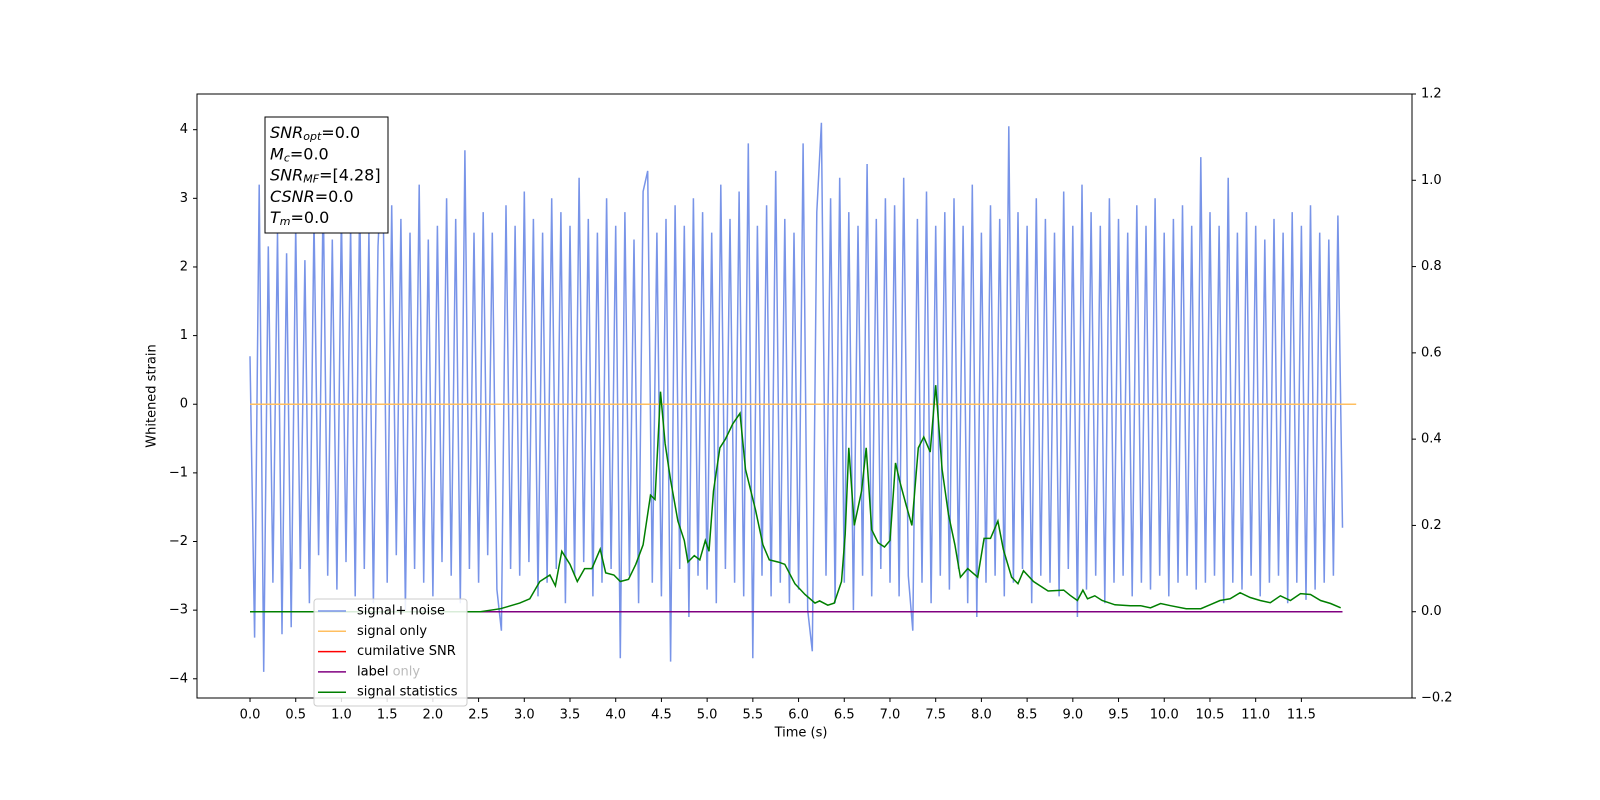 The height and width of the screenshot is (800, 1600). Describe the element at coordinates (287, 157) in the screenshot. I see `stats-subscript: c` at that location.